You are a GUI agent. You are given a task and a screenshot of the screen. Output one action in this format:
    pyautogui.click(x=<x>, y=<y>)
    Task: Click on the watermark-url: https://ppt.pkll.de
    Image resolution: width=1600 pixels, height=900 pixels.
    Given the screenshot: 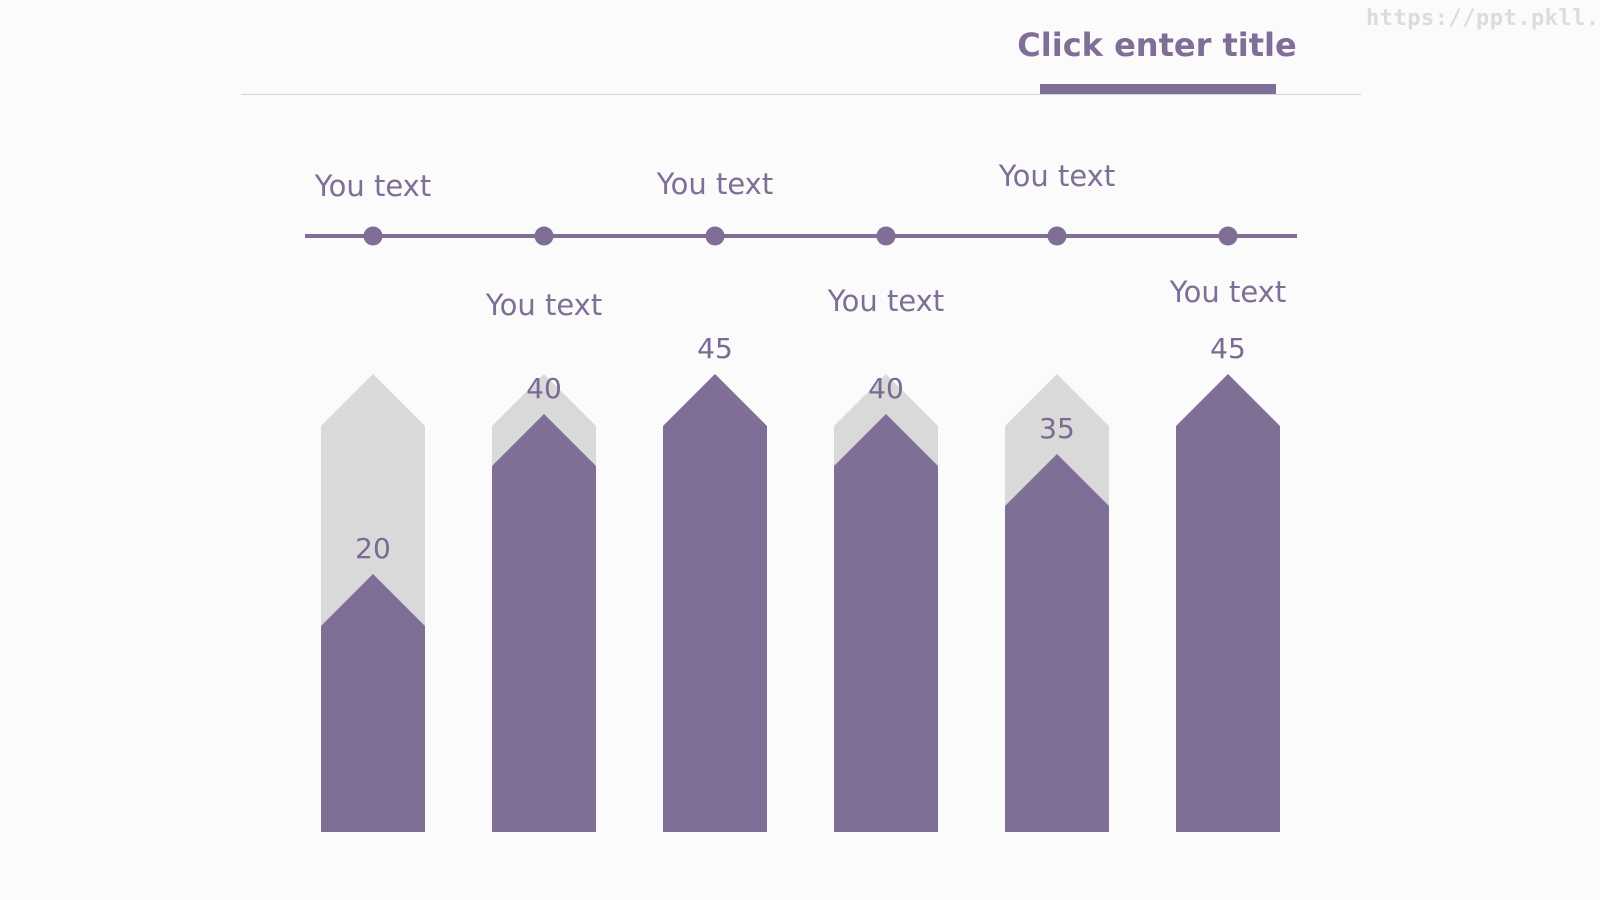 What is the action you would take?
    pyautogui.click(x=1483, y=18)
    